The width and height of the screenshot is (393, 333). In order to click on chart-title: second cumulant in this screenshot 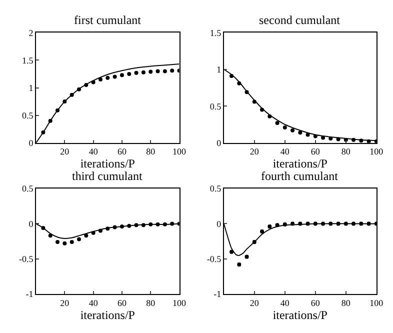, I will do `click(300, 20)`.